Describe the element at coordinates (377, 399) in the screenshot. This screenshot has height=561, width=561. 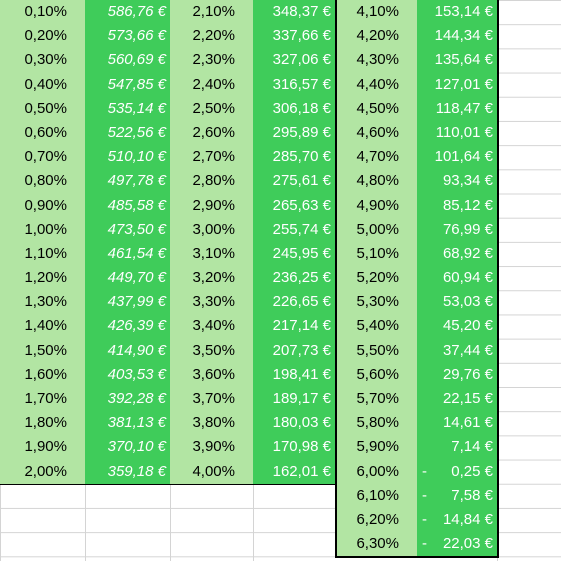
I see `rate-cell: 5,70%` at that location.